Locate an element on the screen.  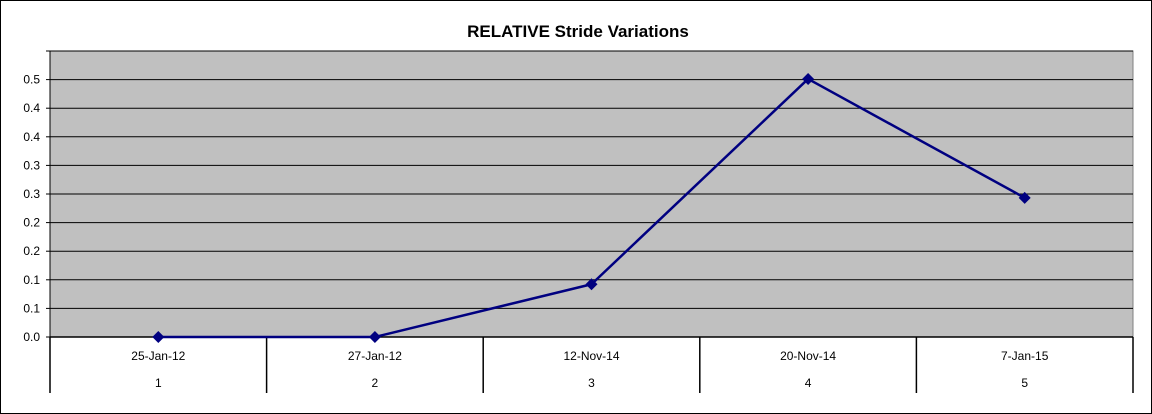
x-tick-label-index: 4 is located at coordinates (808, 383).